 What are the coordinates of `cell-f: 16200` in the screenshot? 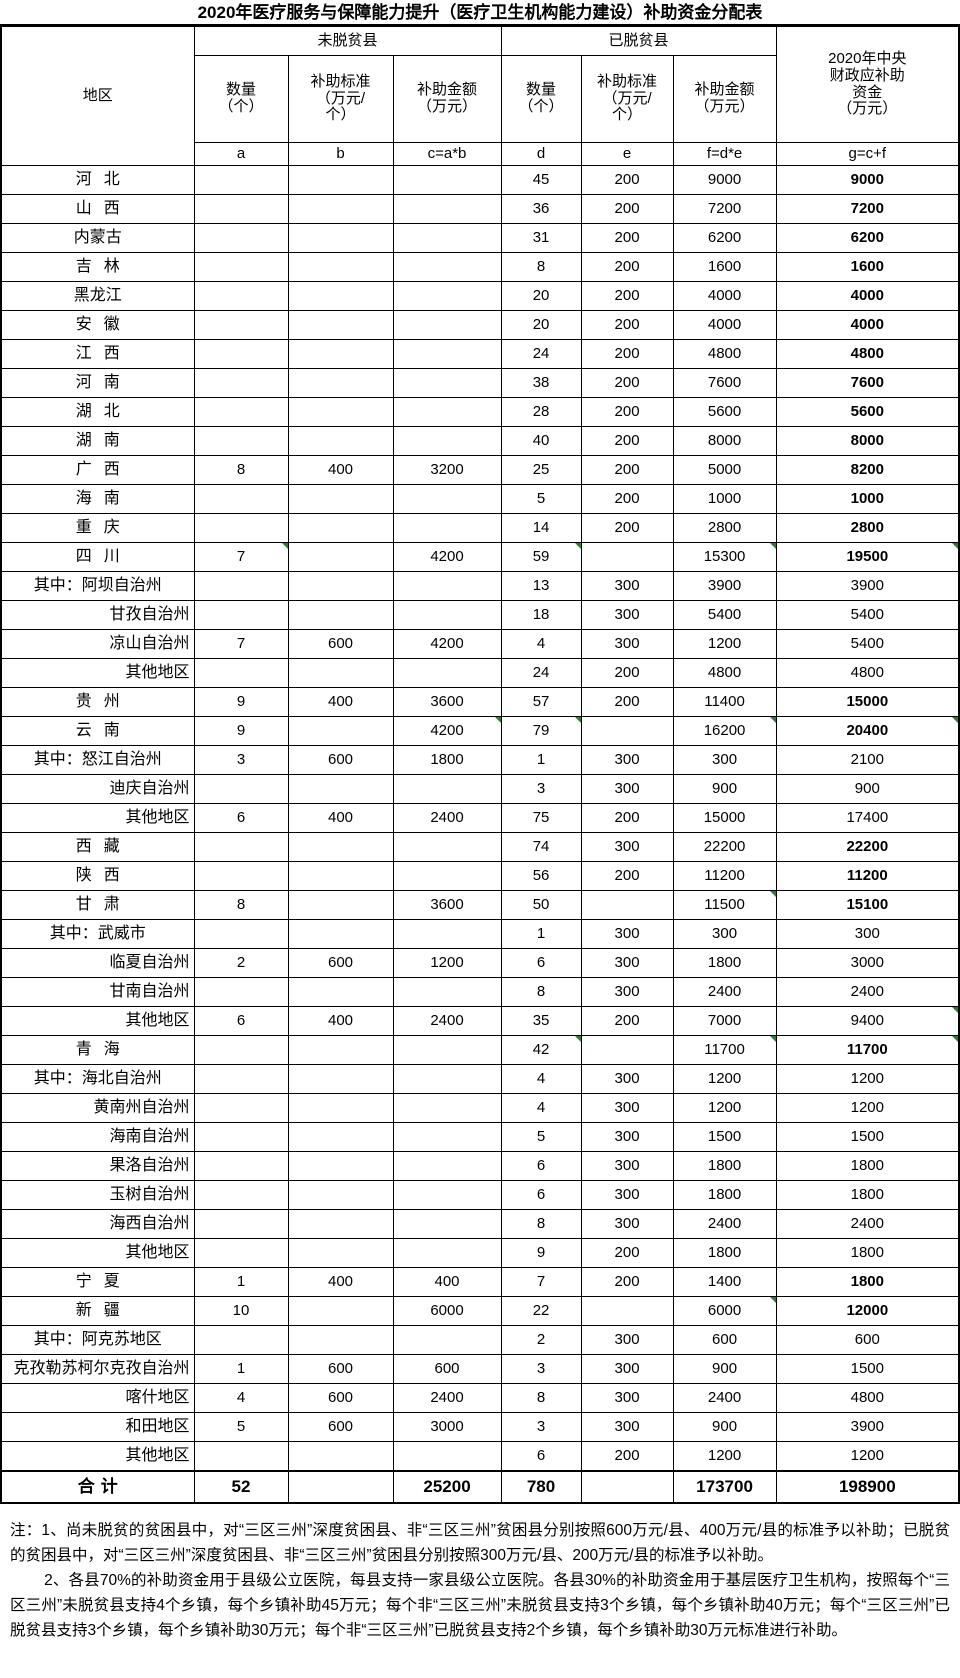 It's located at (724, 731).